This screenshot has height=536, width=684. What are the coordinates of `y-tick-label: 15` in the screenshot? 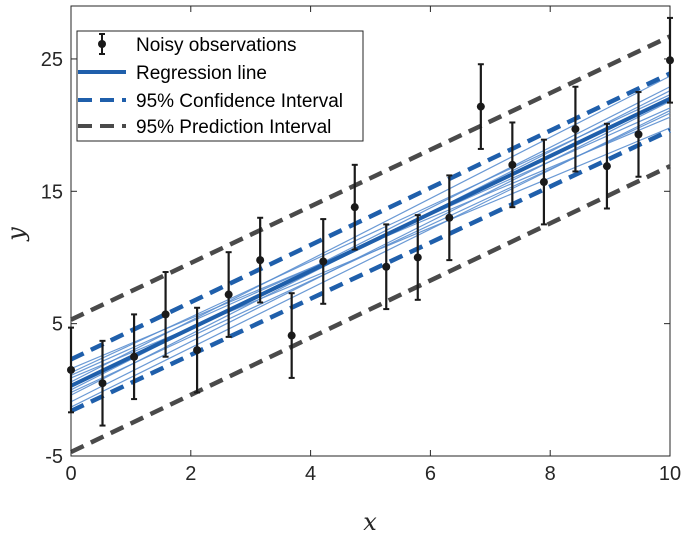 It's located at (52, 192).